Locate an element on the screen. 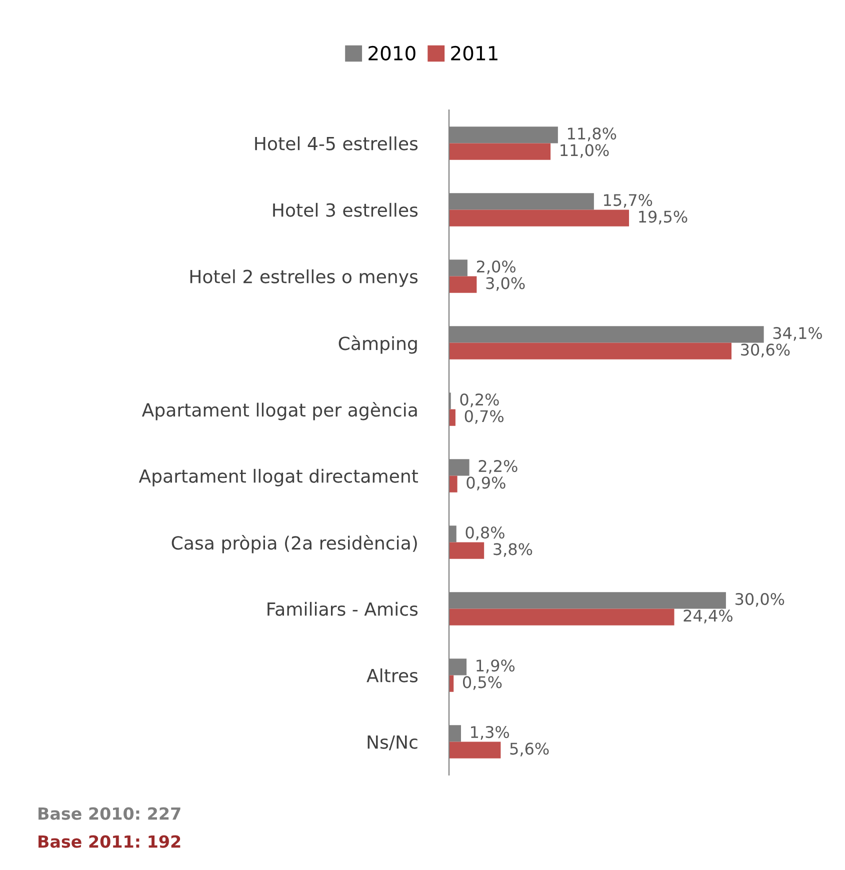 Image resolution: width=845 pixels, height=870 pixels. data-label: 0,8% is located at coordinates (485, 533).